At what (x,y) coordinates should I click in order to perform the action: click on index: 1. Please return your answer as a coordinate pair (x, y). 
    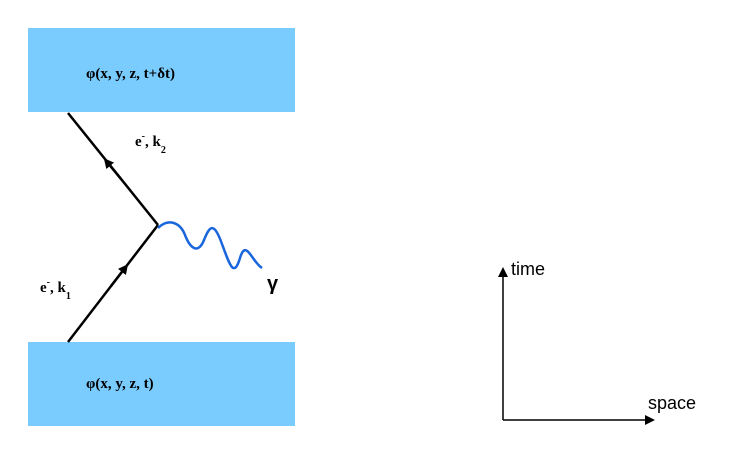
    Looking at the image, I should click on (68, 296).